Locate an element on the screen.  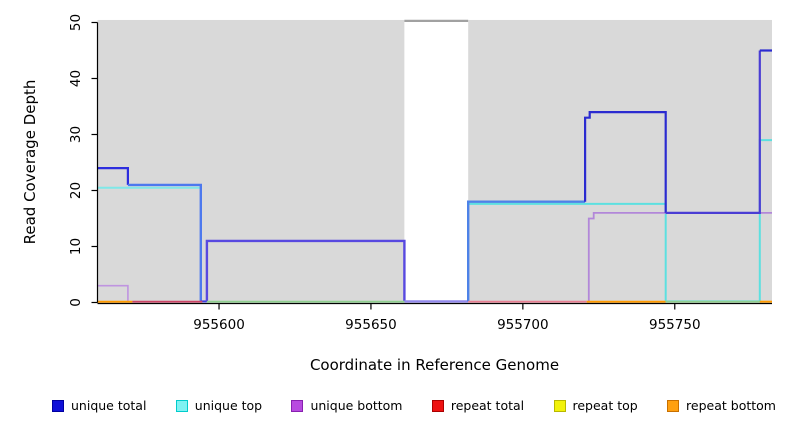
legend-item-unique-bottom: unique bottom is located at coordinates (347, 406).